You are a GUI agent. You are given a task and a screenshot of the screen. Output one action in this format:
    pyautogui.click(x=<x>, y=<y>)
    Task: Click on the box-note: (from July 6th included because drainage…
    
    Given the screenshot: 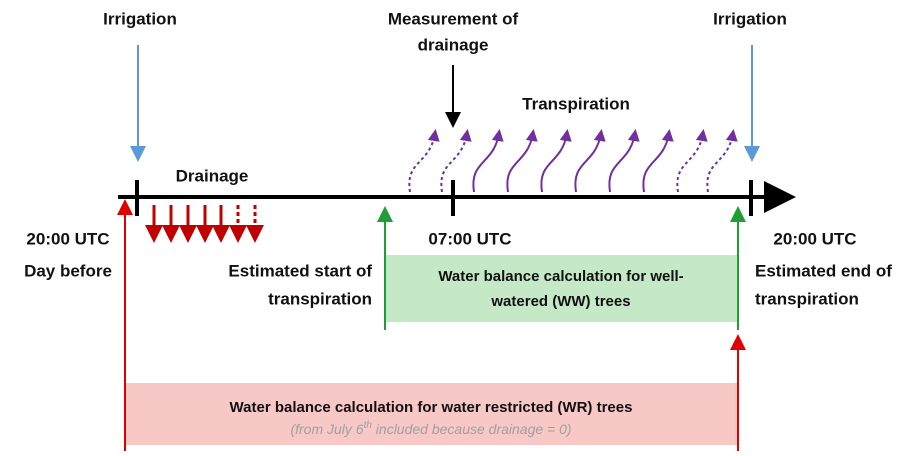 What is the action you would take?
    pyautogui.click(x=430, y=428)
    